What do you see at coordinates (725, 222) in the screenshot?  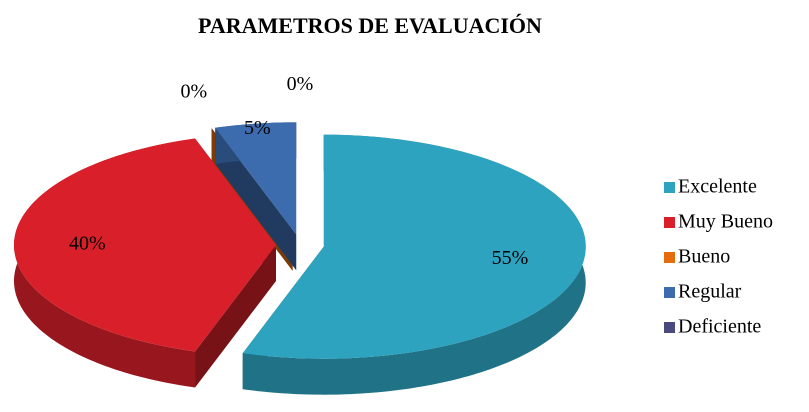 I see `legend-label: Muy Bueno` at bounding box center [725, 222].